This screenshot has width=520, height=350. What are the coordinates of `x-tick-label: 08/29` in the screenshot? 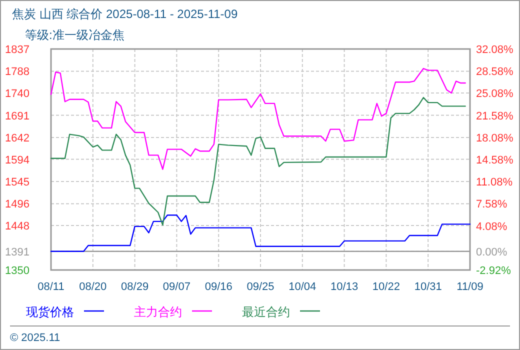 It's located at (135, 287).